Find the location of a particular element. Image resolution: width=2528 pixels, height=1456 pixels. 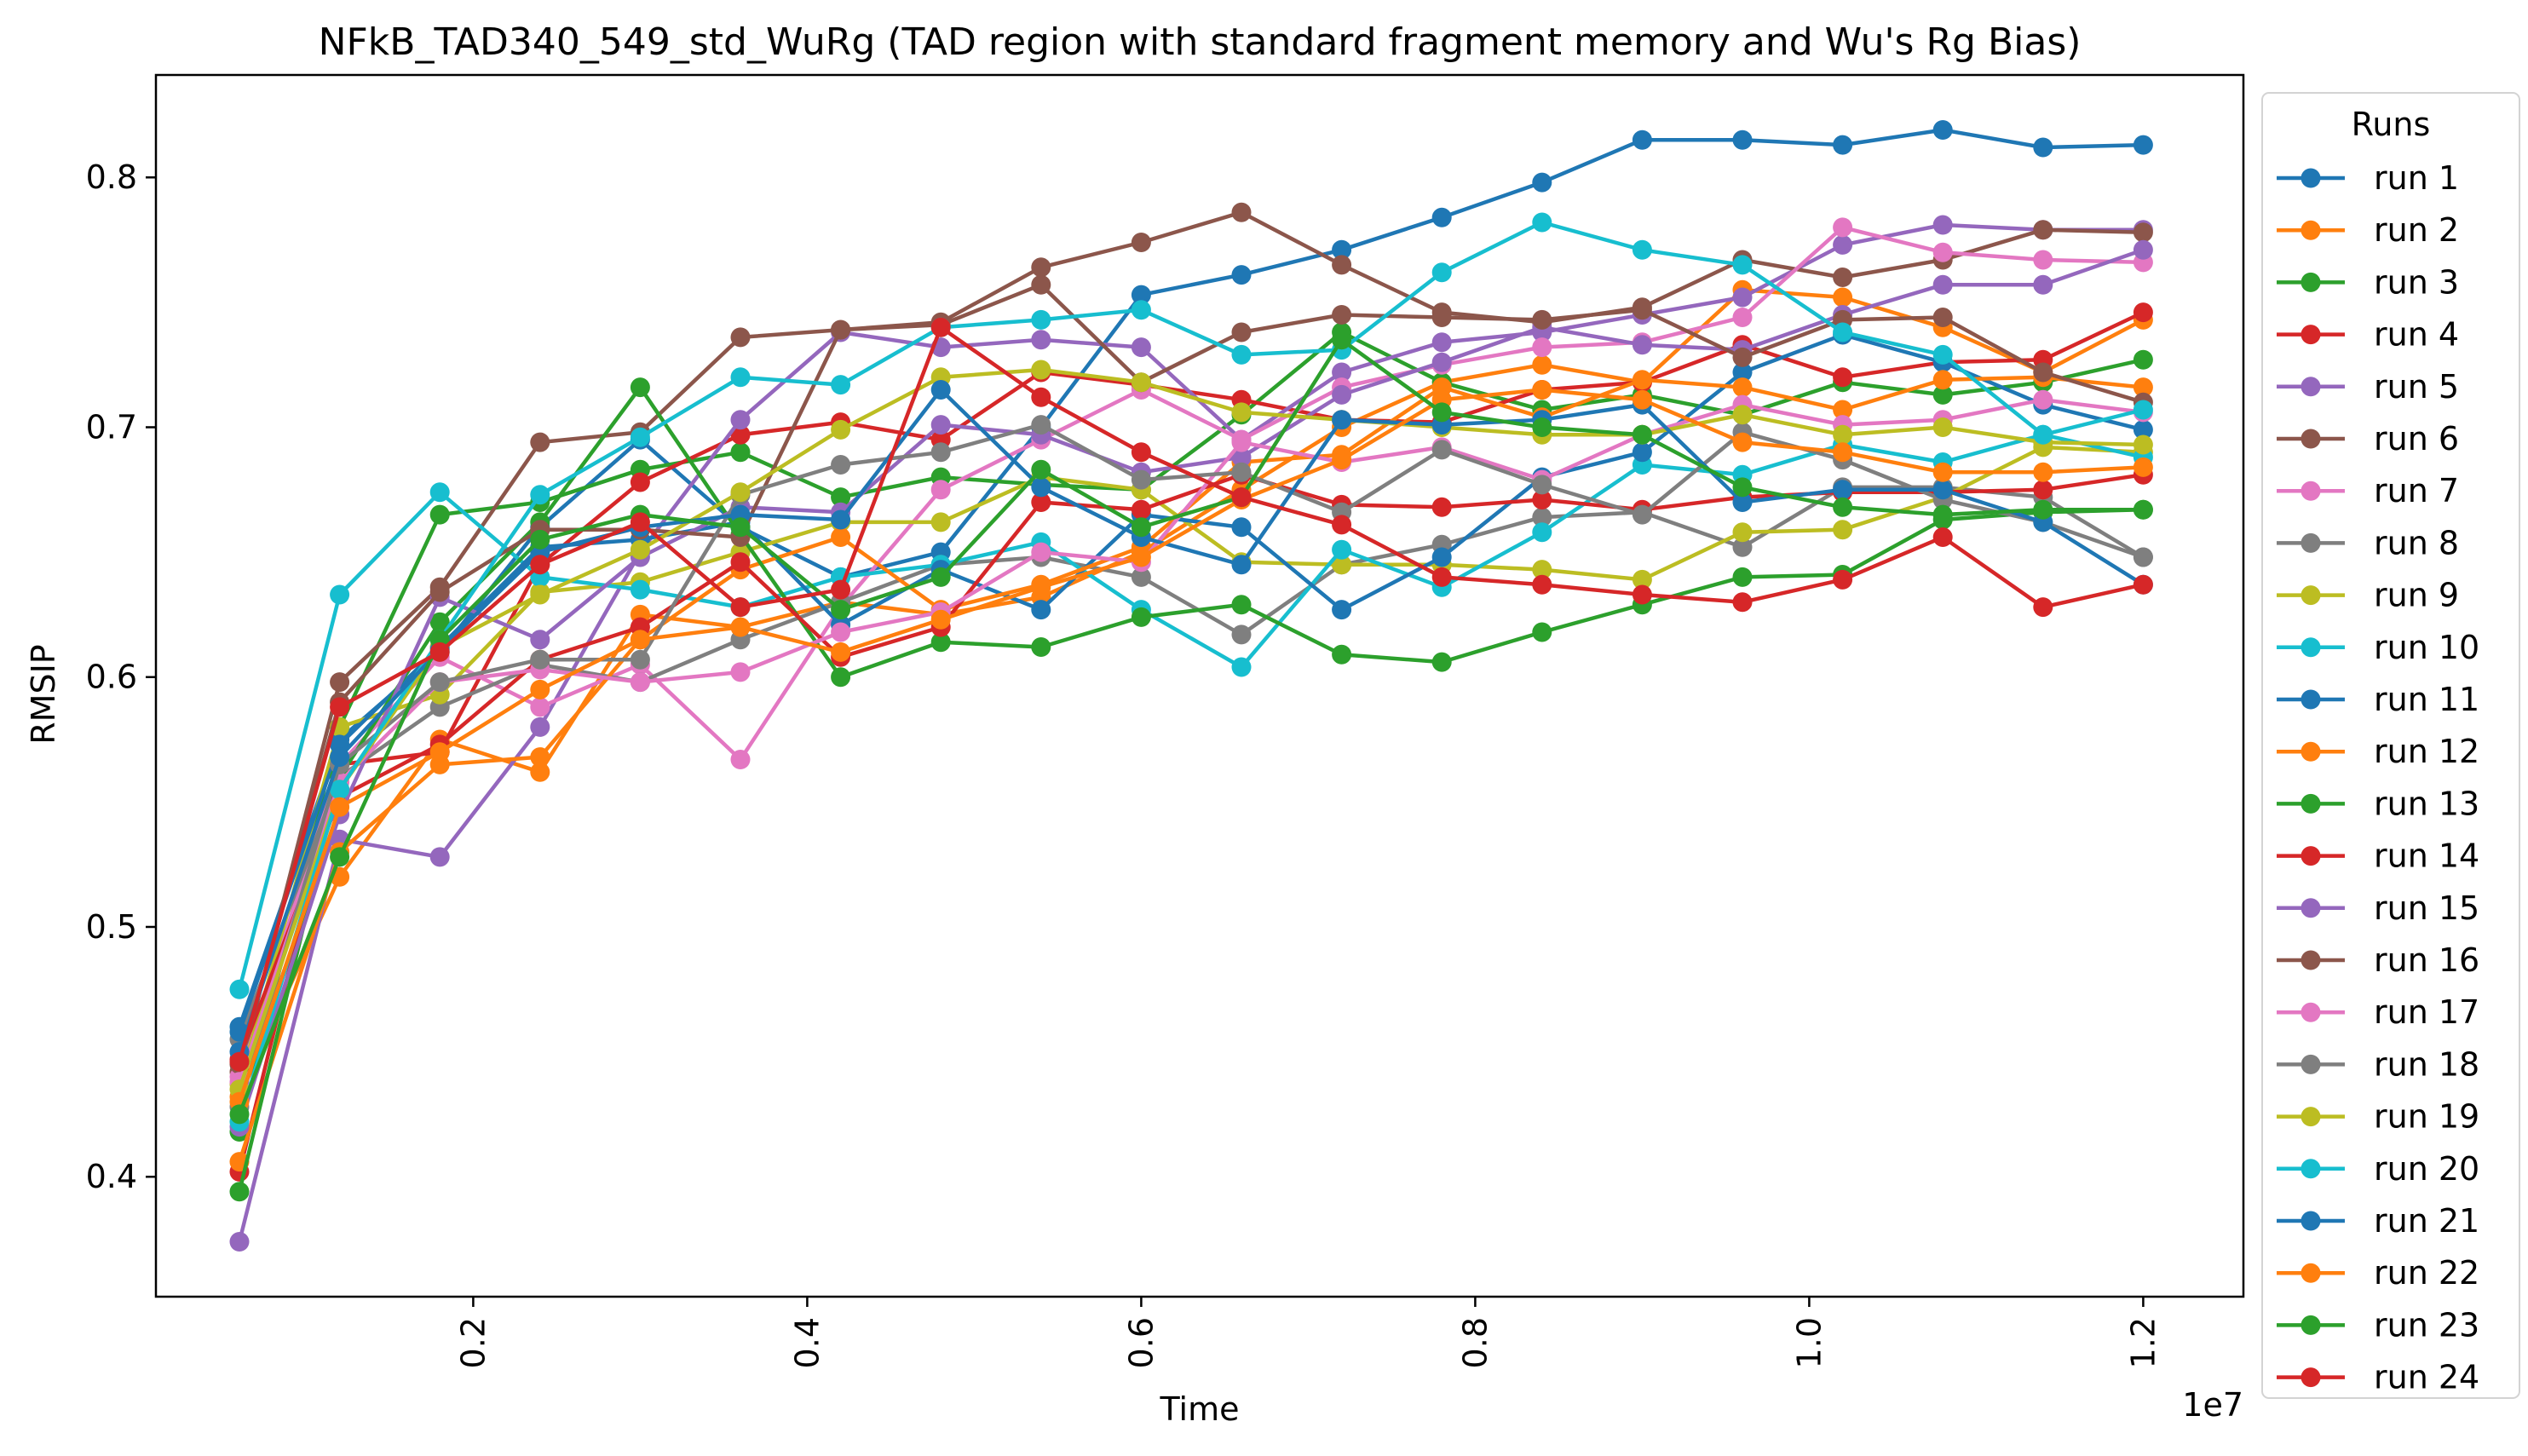

legend-item: run 11 is located at coordinates (2378, 699).